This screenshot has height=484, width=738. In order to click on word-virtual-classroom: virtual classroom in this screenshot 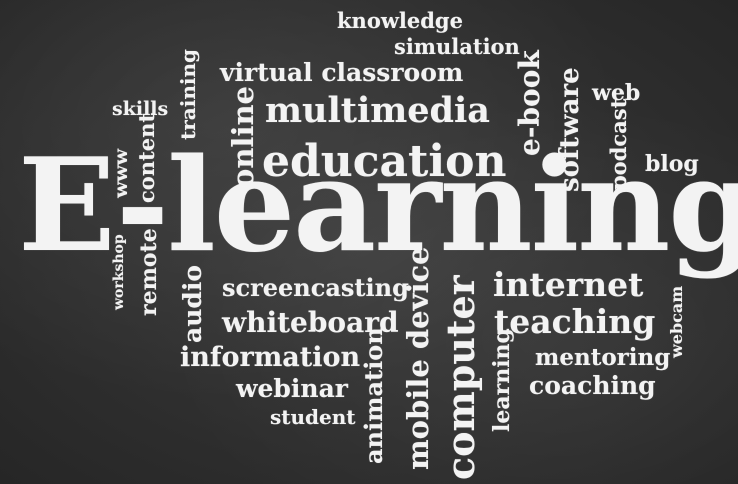, I will do `click(342, 72)`.